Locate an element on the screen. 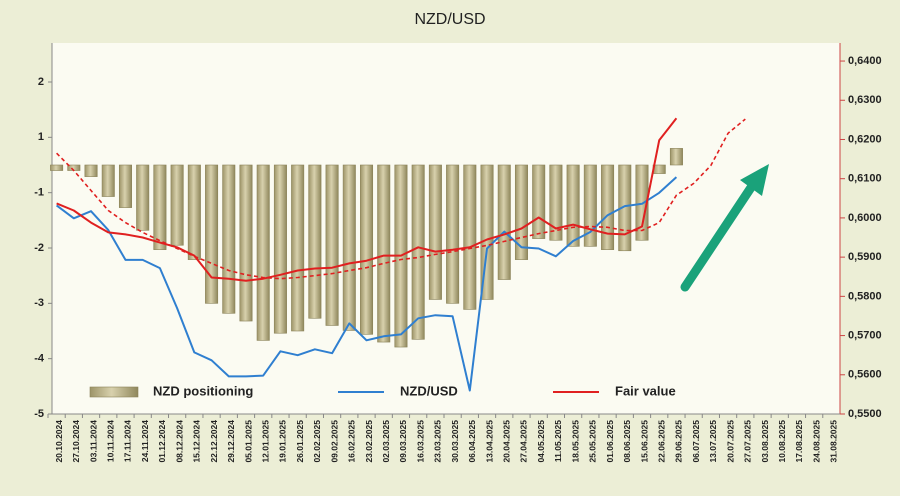  x-tick-label: 15.12.2024 is located at coordinates (197, 441).